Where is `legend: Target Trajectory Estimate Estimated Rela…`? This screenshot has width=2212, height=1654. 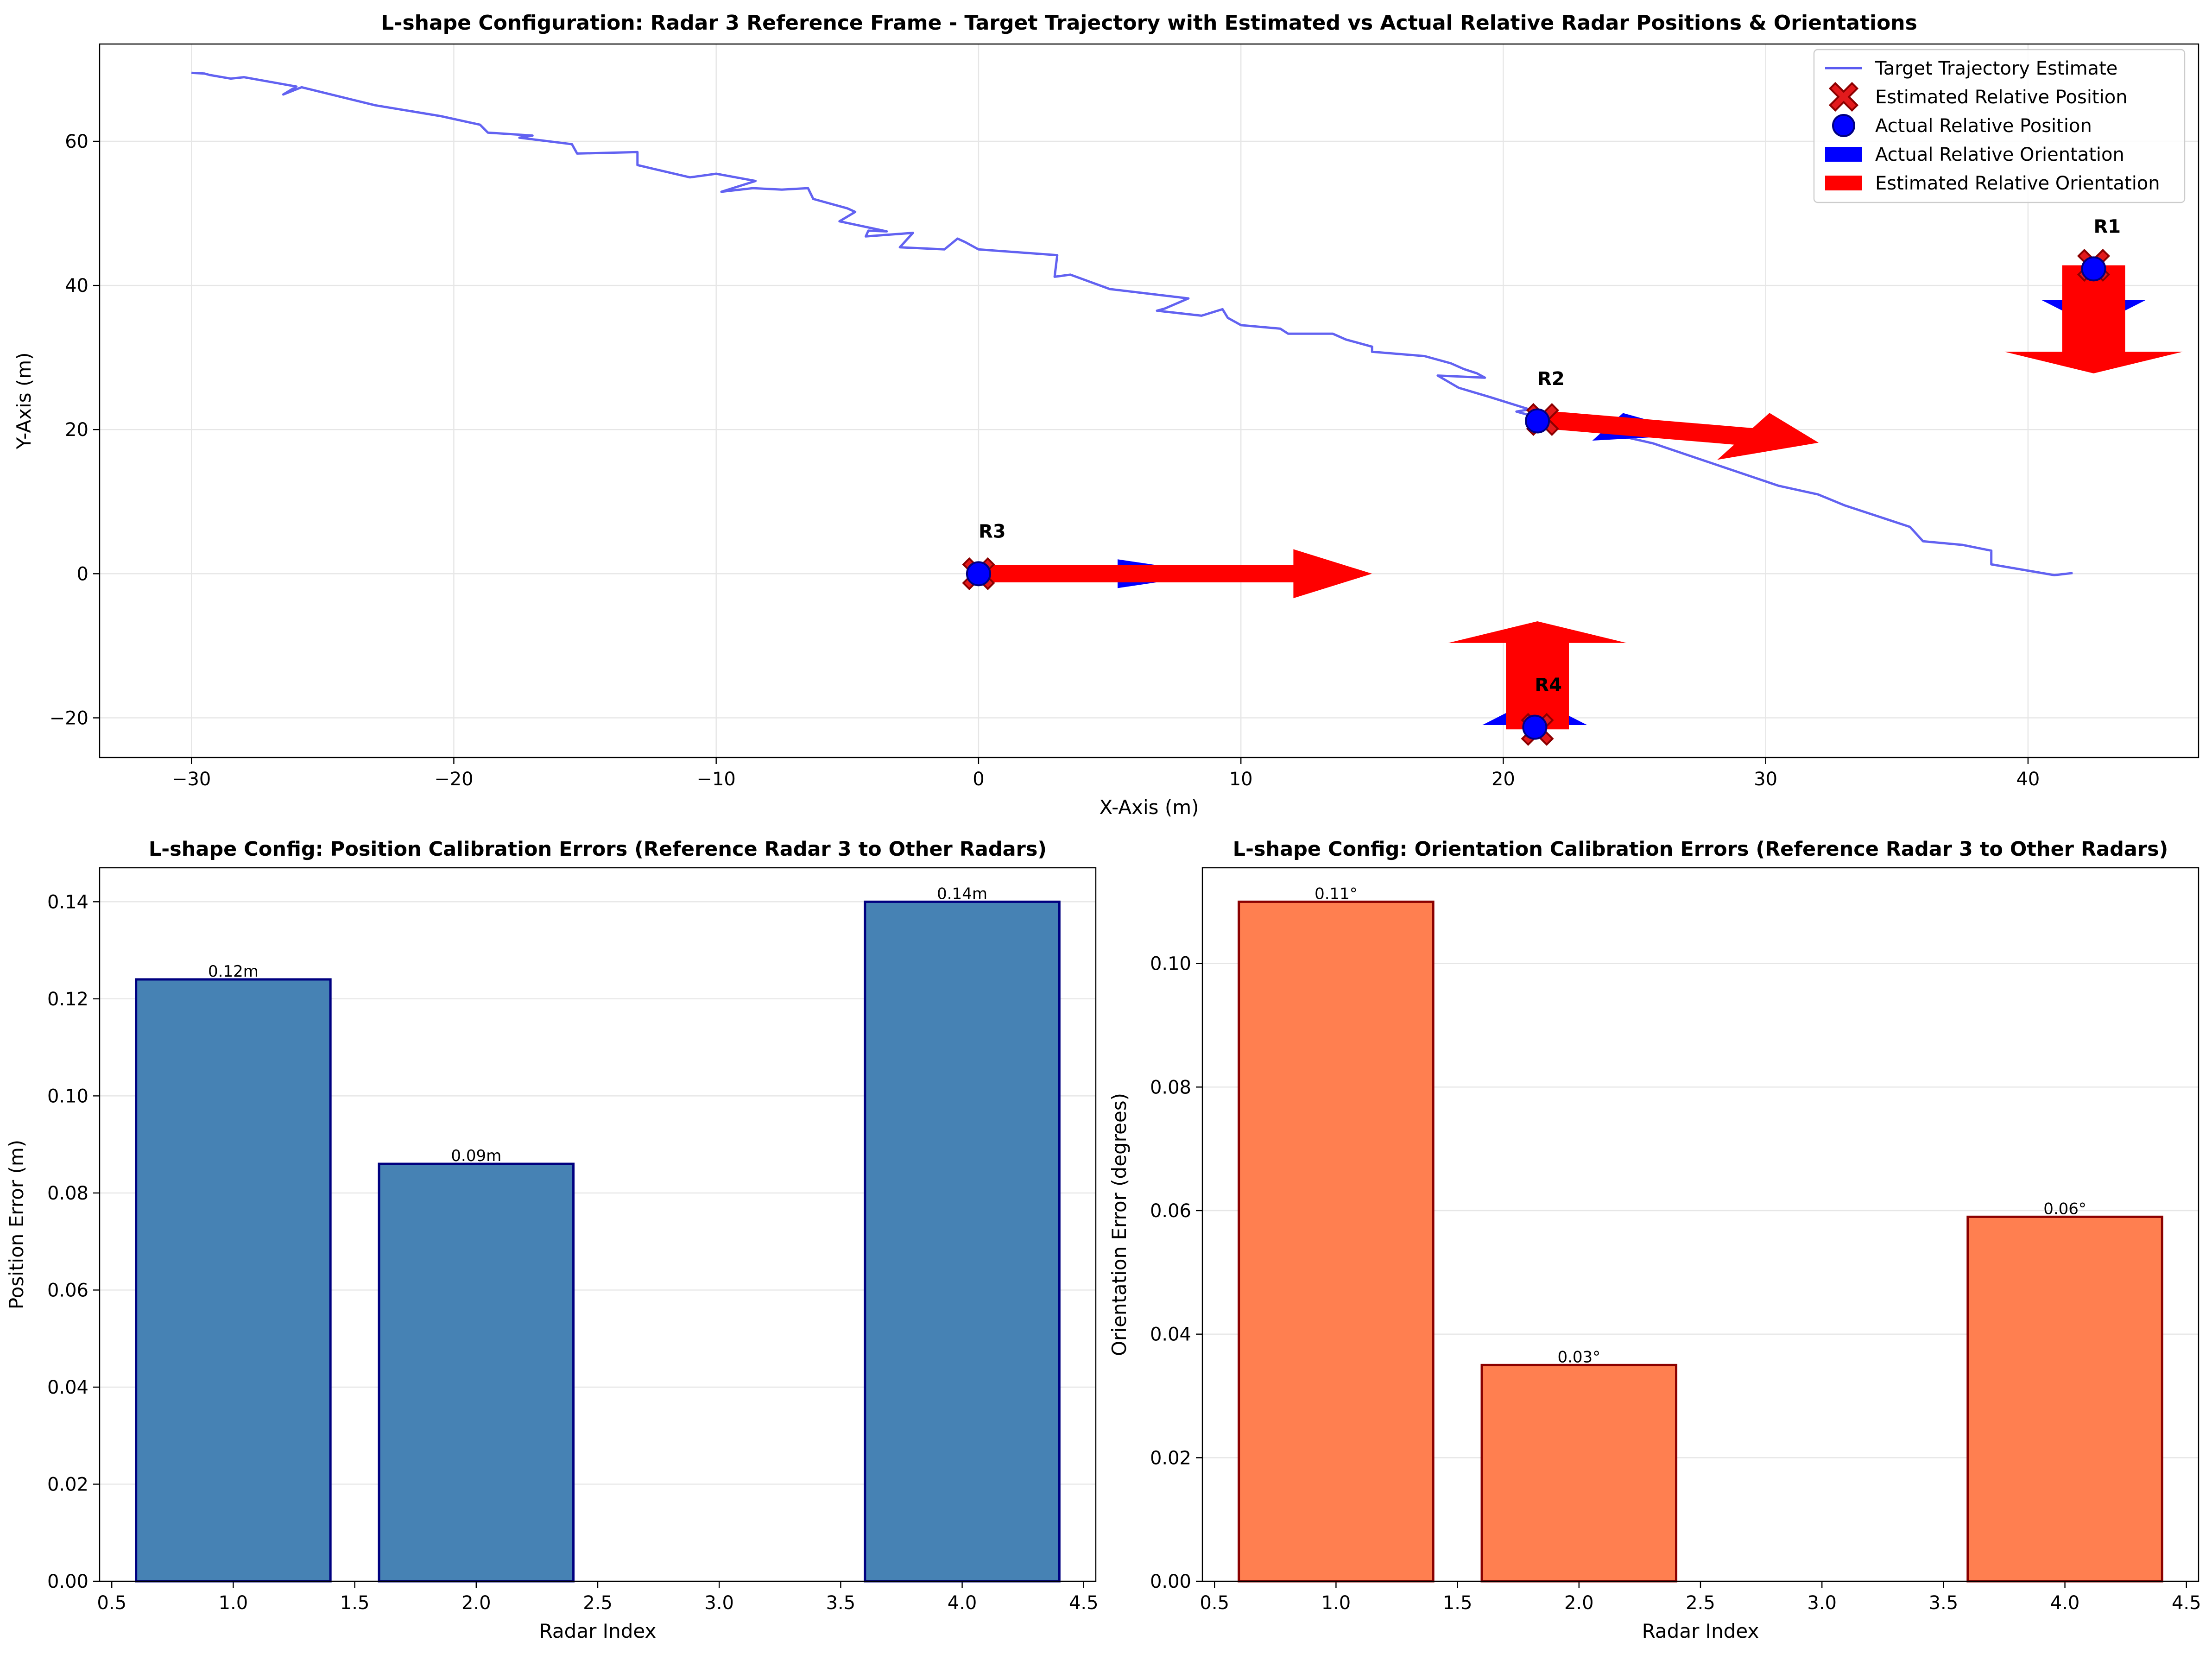
legend: Target Trajectory Estimate Estimated Rela… is located at coordinates (1999, 126).